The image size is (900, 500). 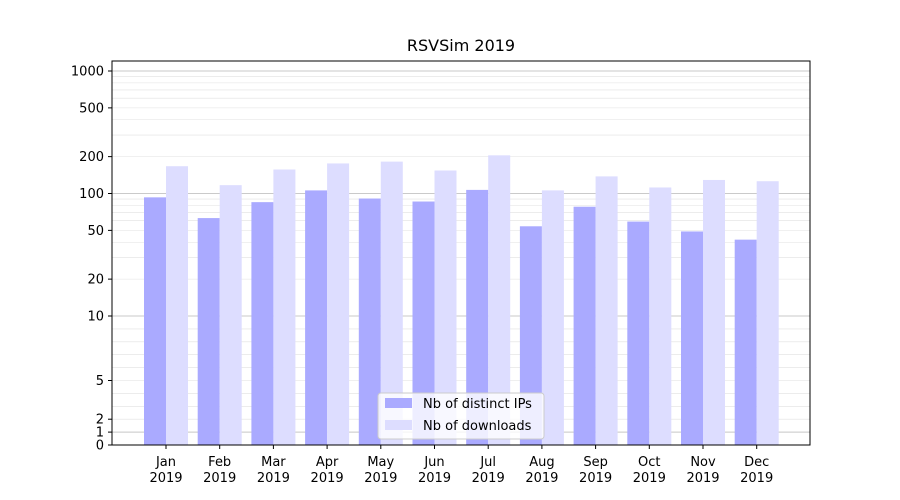 What do you see at coordinates (327, 462) in the screenshot?
I see `x-tick-label-month: Apr` at bounding box center [327, 462].